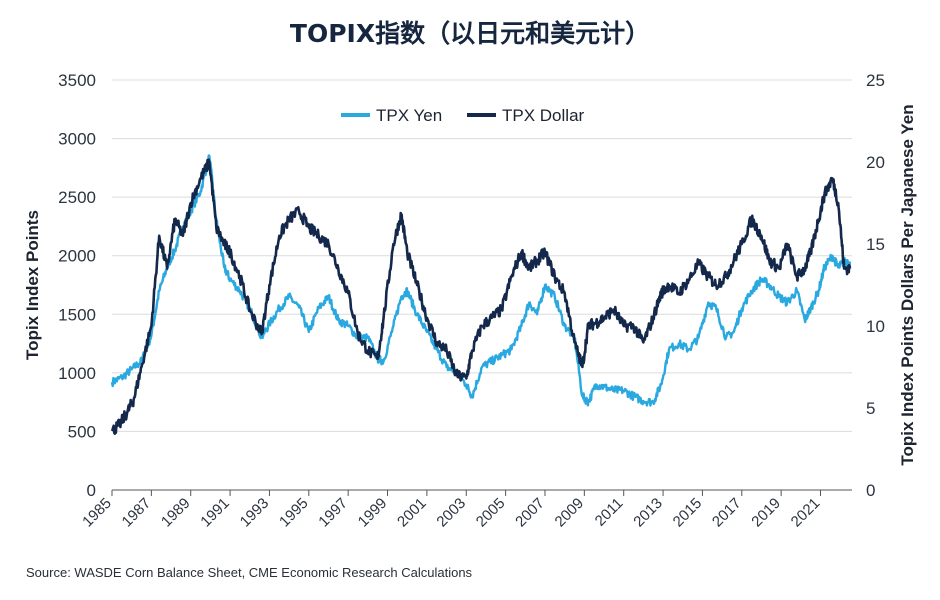 The image size is (940, 600). I want to click on x-tick-label: 1995, so click(294, 513).